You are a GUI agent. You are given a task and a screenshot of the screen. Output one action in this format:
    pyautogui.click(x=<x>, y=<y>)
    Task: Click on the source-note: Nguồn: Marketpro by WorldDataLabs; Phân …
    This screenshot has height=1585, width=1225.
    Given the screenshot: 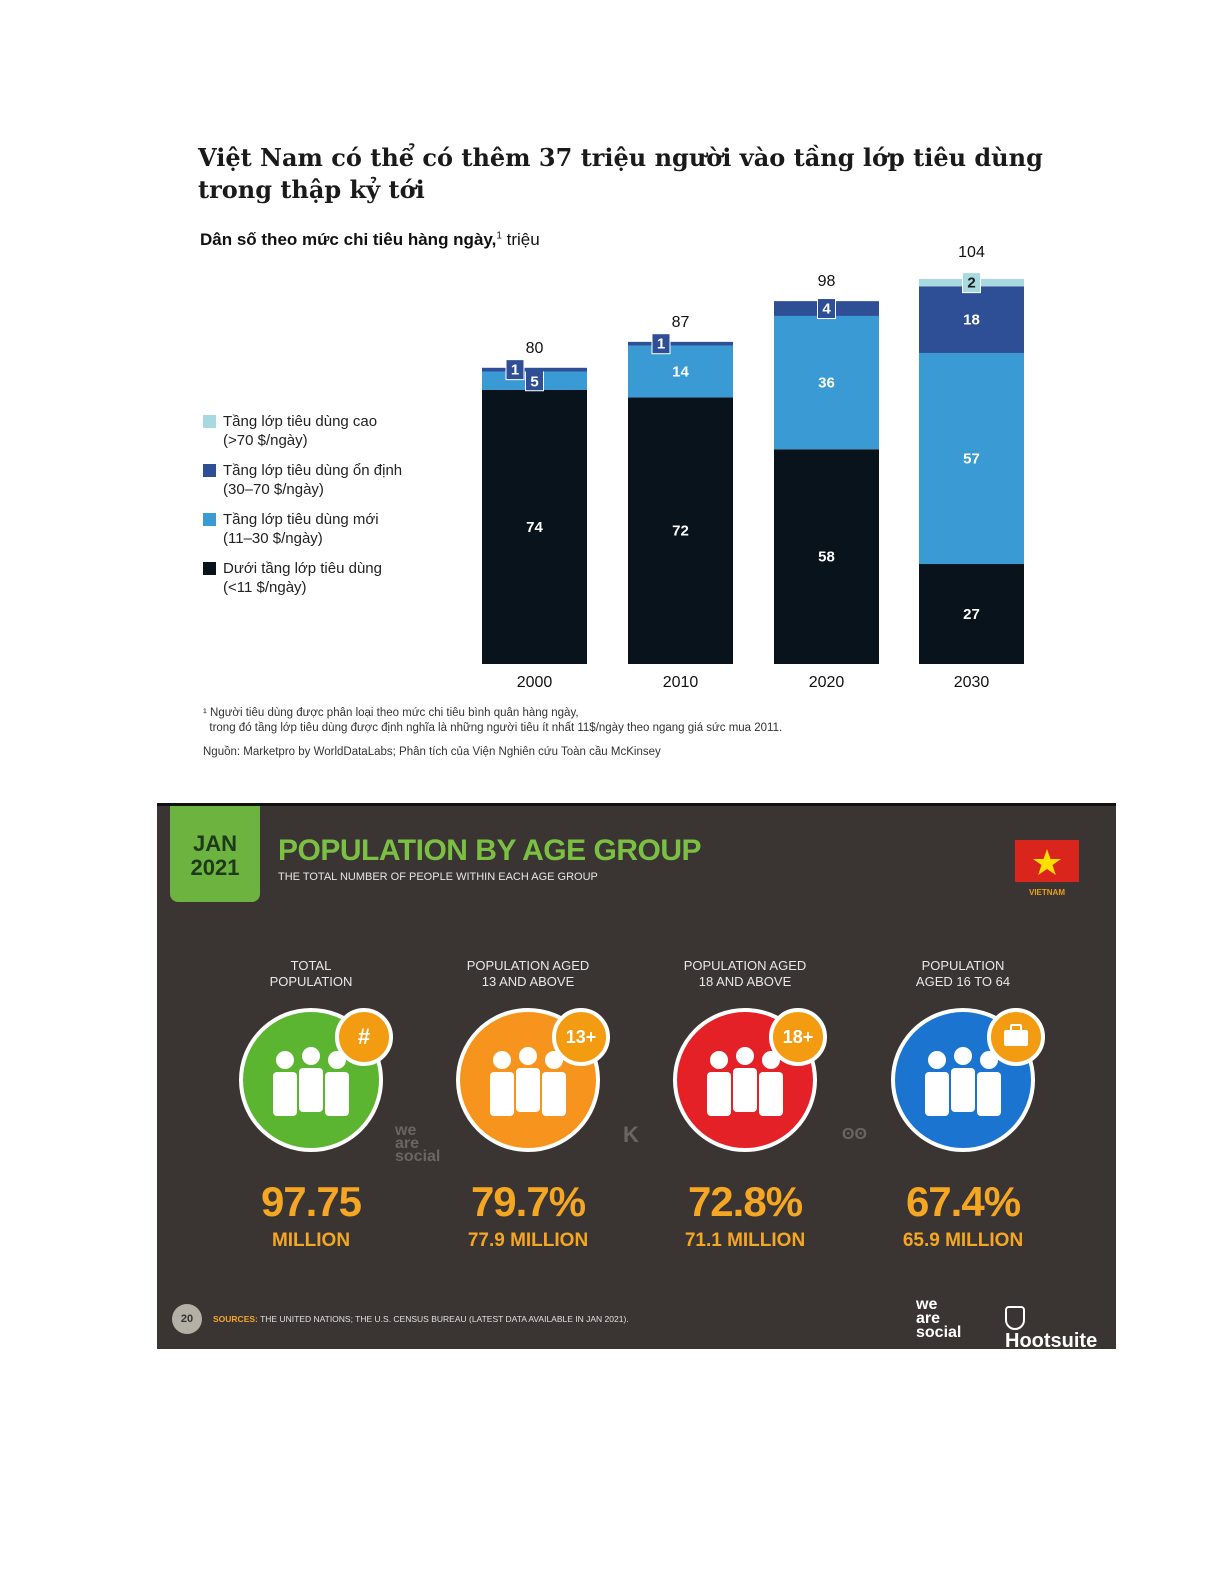 What is the action you would take?
    pyautogui.click(x=432, y=752)
    